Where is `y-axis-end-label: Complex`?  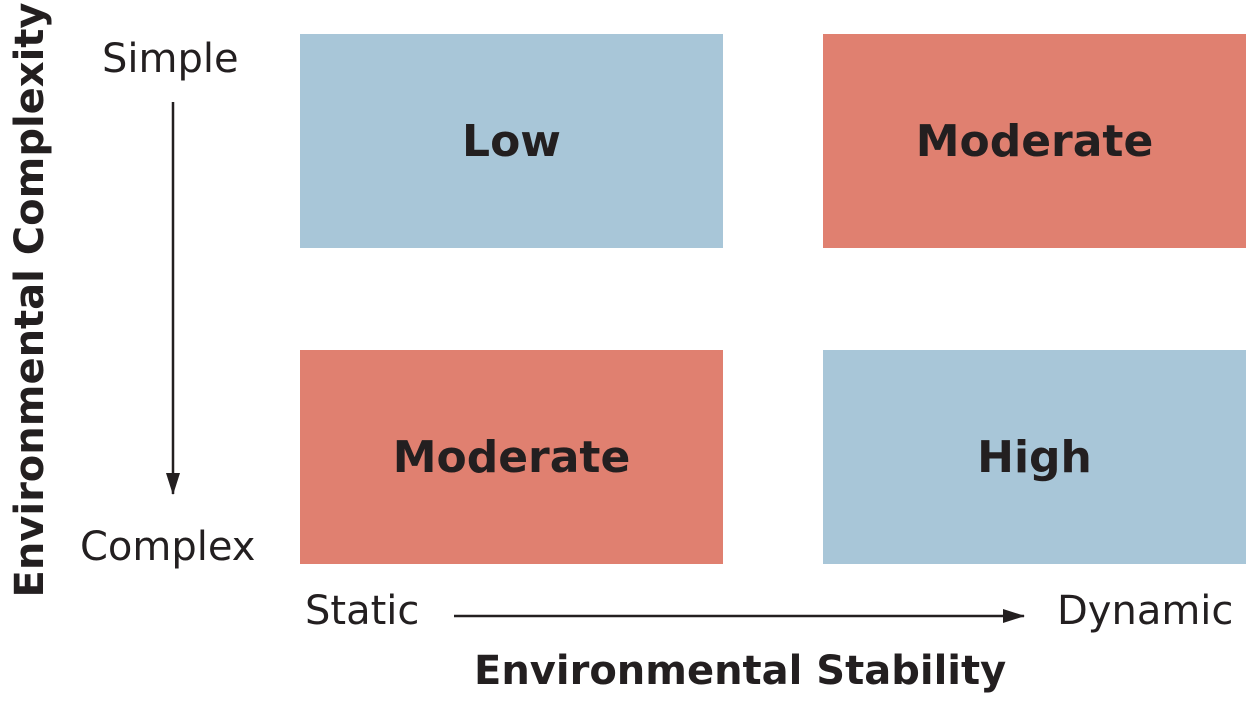 y-axis-end-label: Complex is located at coordinates (168, 547).